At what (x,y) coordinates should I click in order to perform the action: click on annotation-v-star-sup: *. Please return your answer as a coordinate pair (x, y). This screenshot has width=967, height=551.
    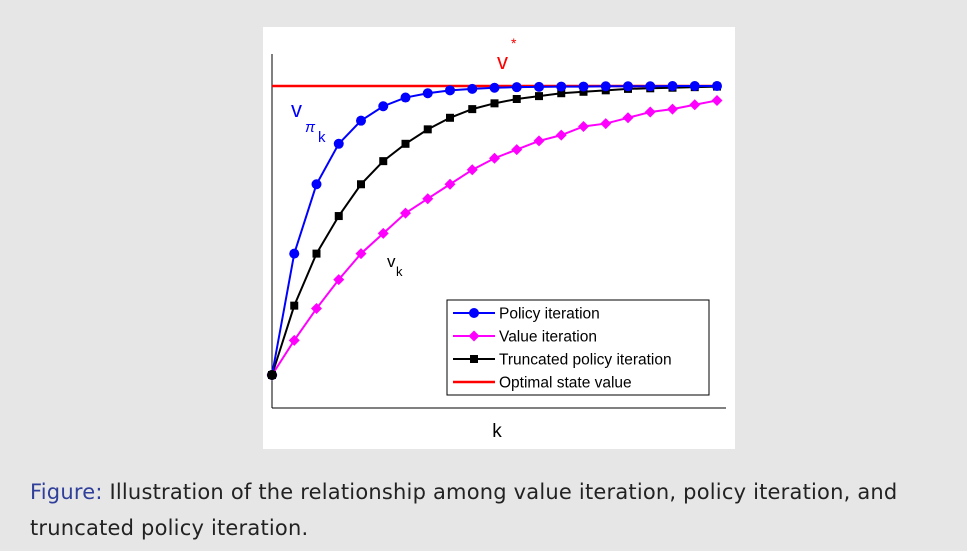
    Looking at the image, I should click on (514, 43).